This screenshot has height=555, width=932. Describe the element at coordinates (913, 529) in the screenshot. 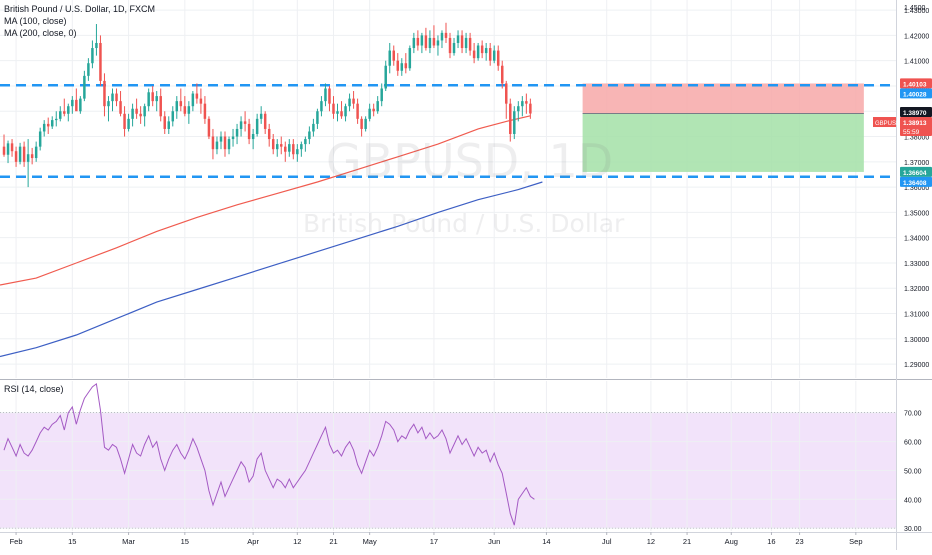

I see `rsi-tick-label: 30.00` at that location.